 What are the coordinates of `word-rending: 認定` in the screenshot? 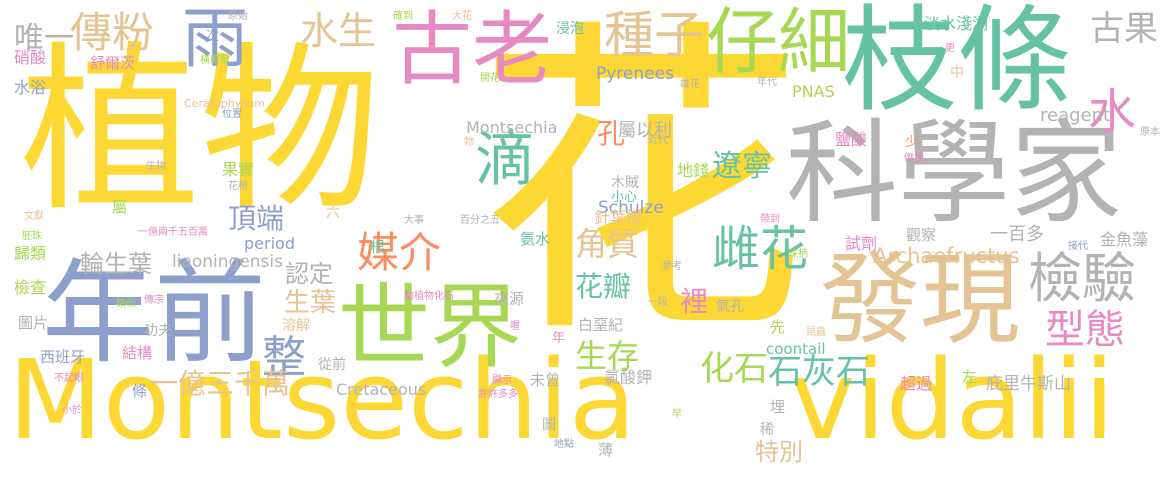 It's located at (309, 274).